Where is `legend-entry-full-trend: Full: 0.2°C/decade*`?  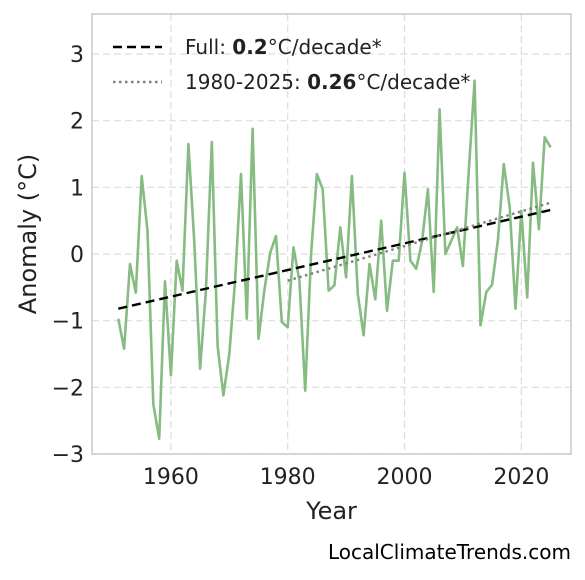 legend-entry-full-trend: Full: 0.2°C/decade* is located at coordinates (283, 47).